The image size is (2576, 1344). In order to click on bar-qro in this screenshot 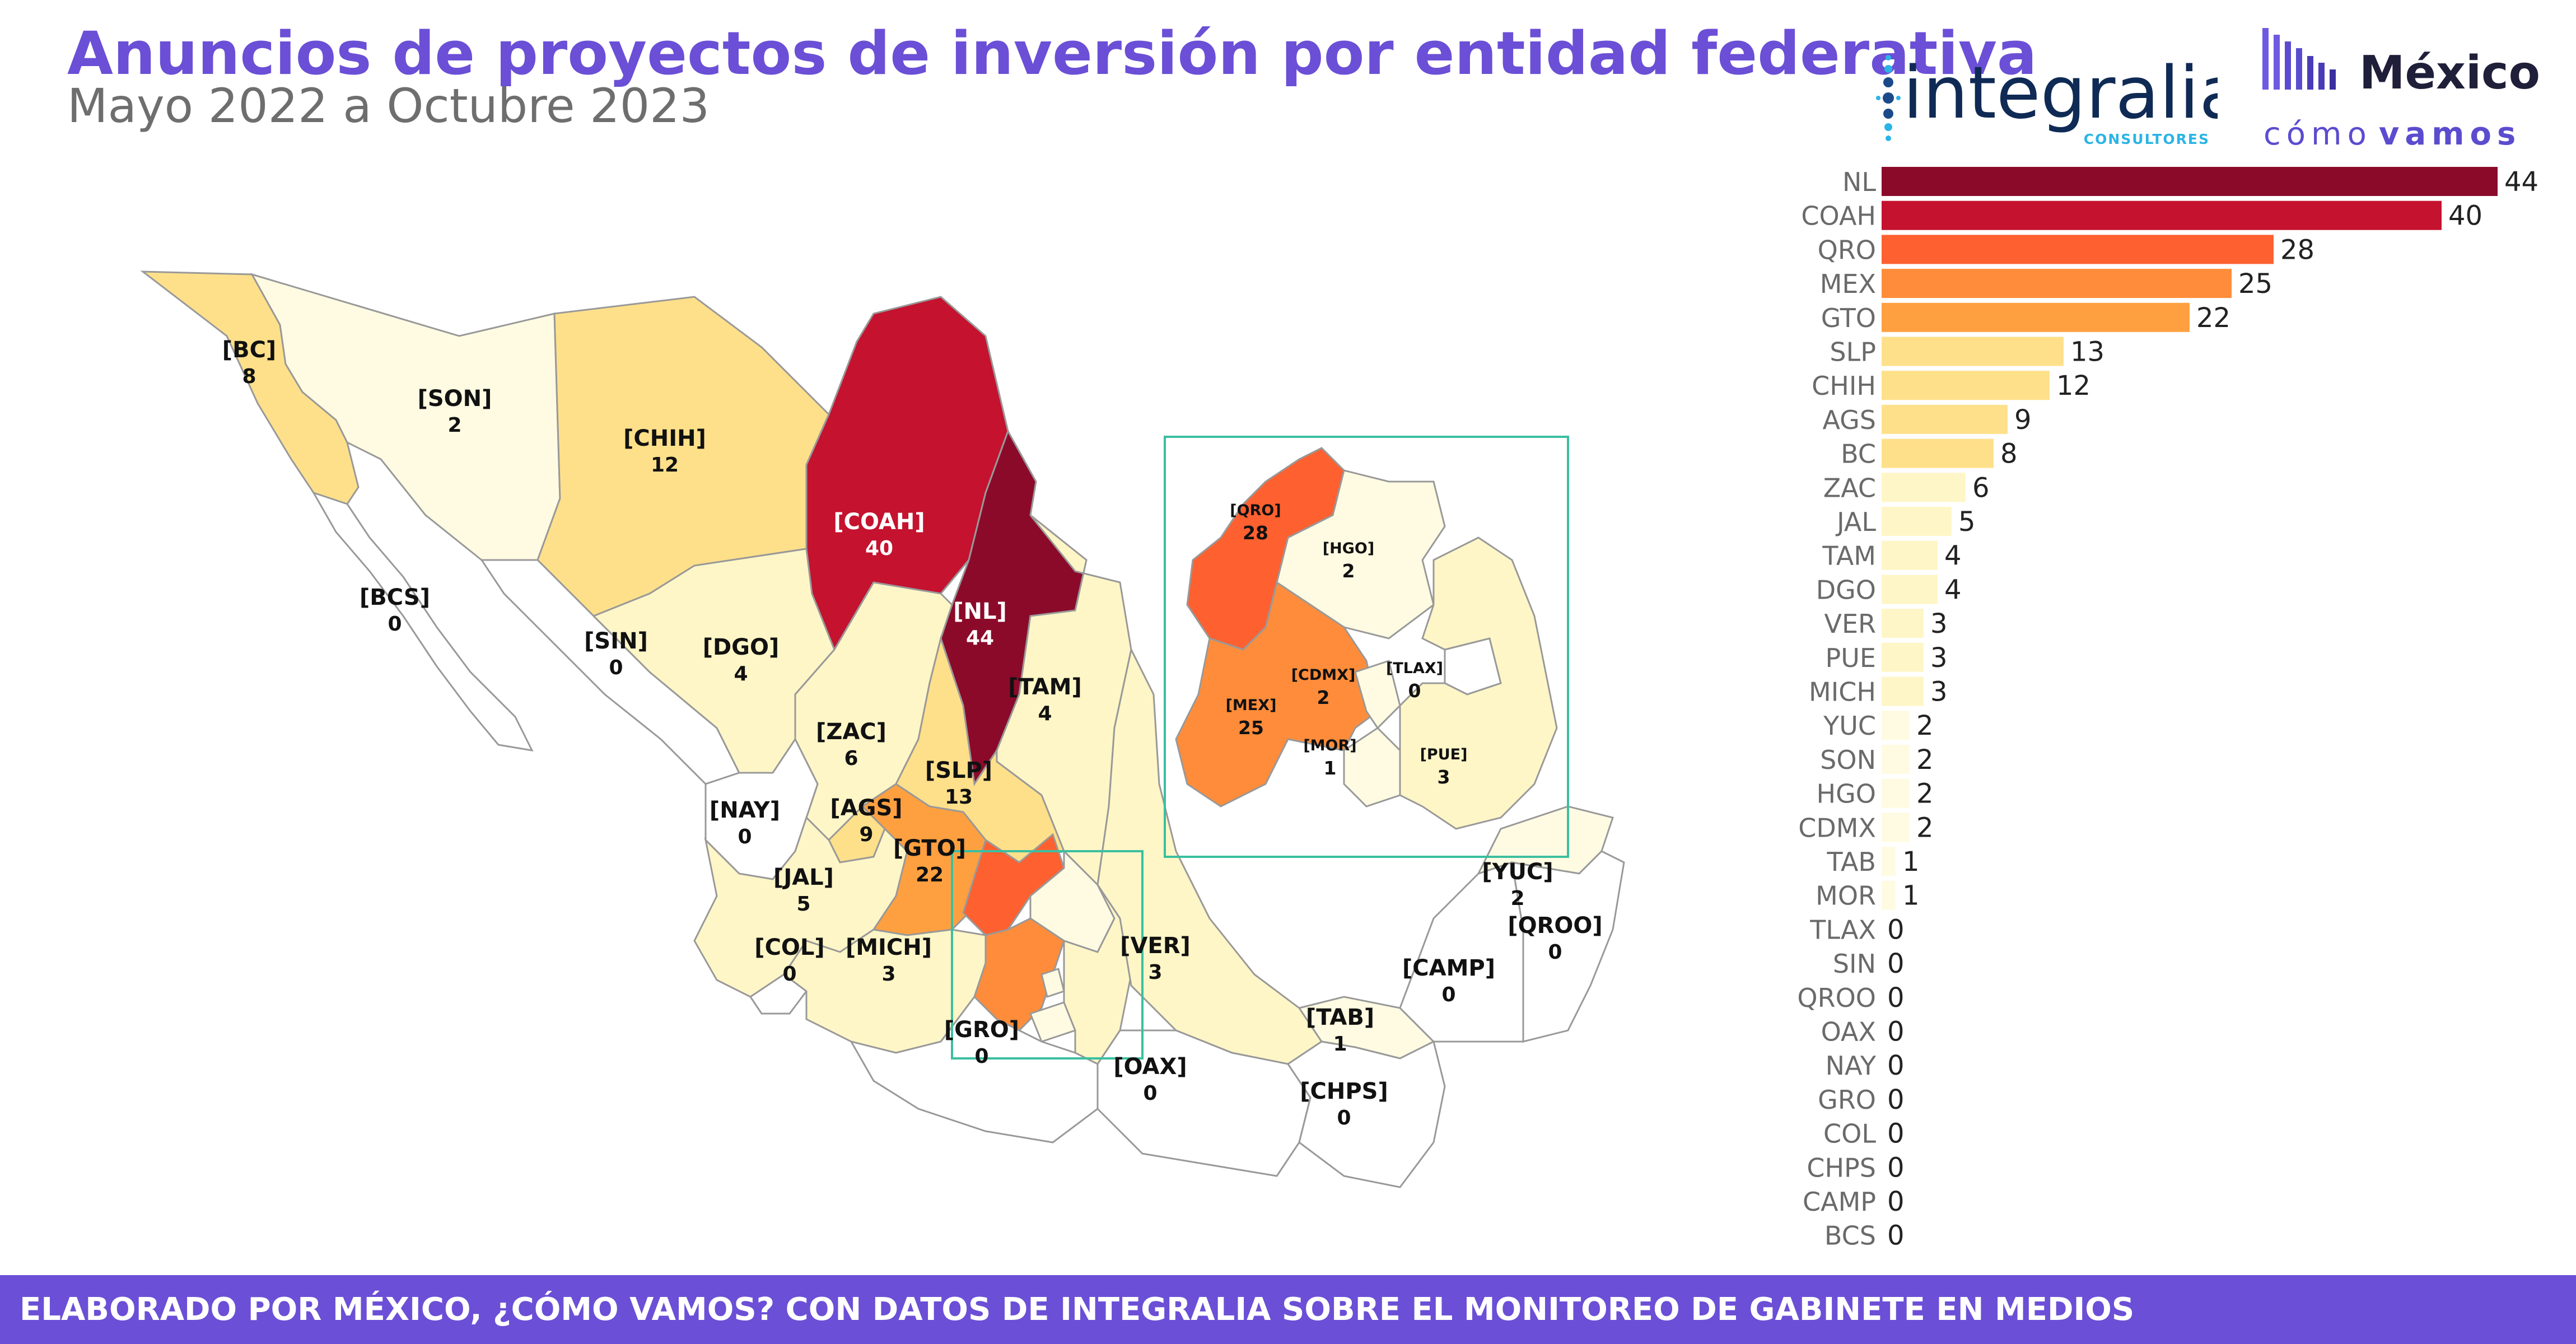, I will do `click(2078, 250)`.